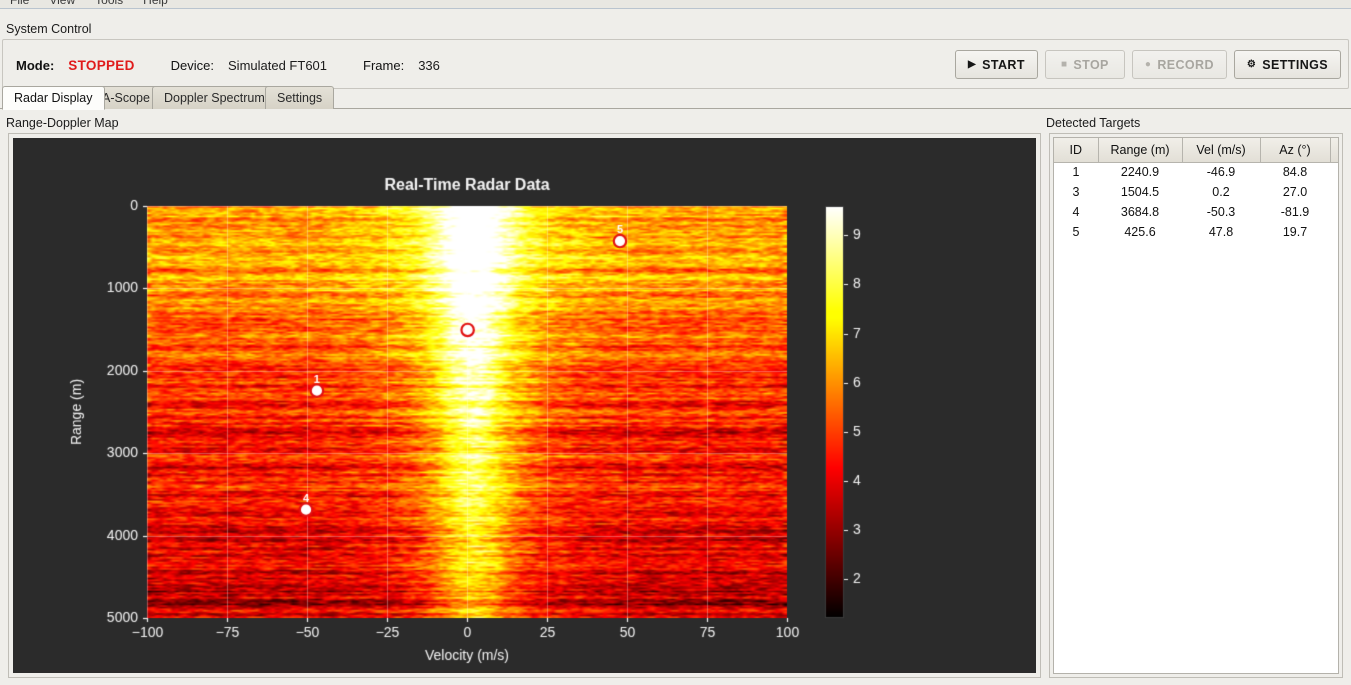 Image resolution: width=1351 pixels, height=685 pixels. I want to click on table-row: 4 3684.8 -50.3 -81.9, so click(1196, 212).